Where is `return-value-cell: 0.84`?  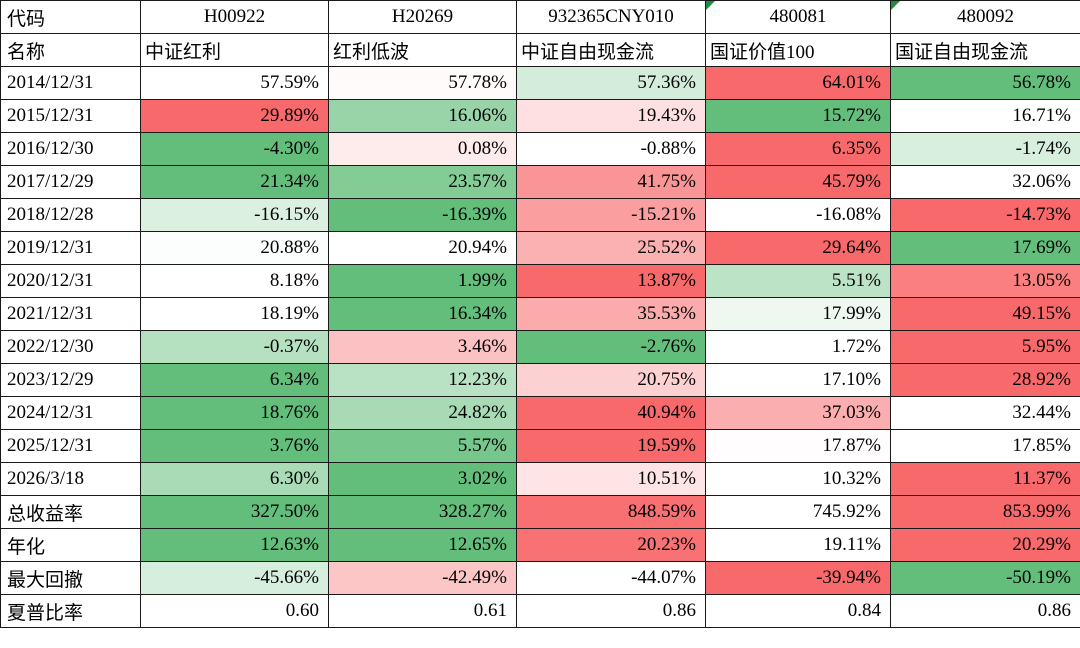 return-value-cell: 0.84 is located at coordinates (798, 611).